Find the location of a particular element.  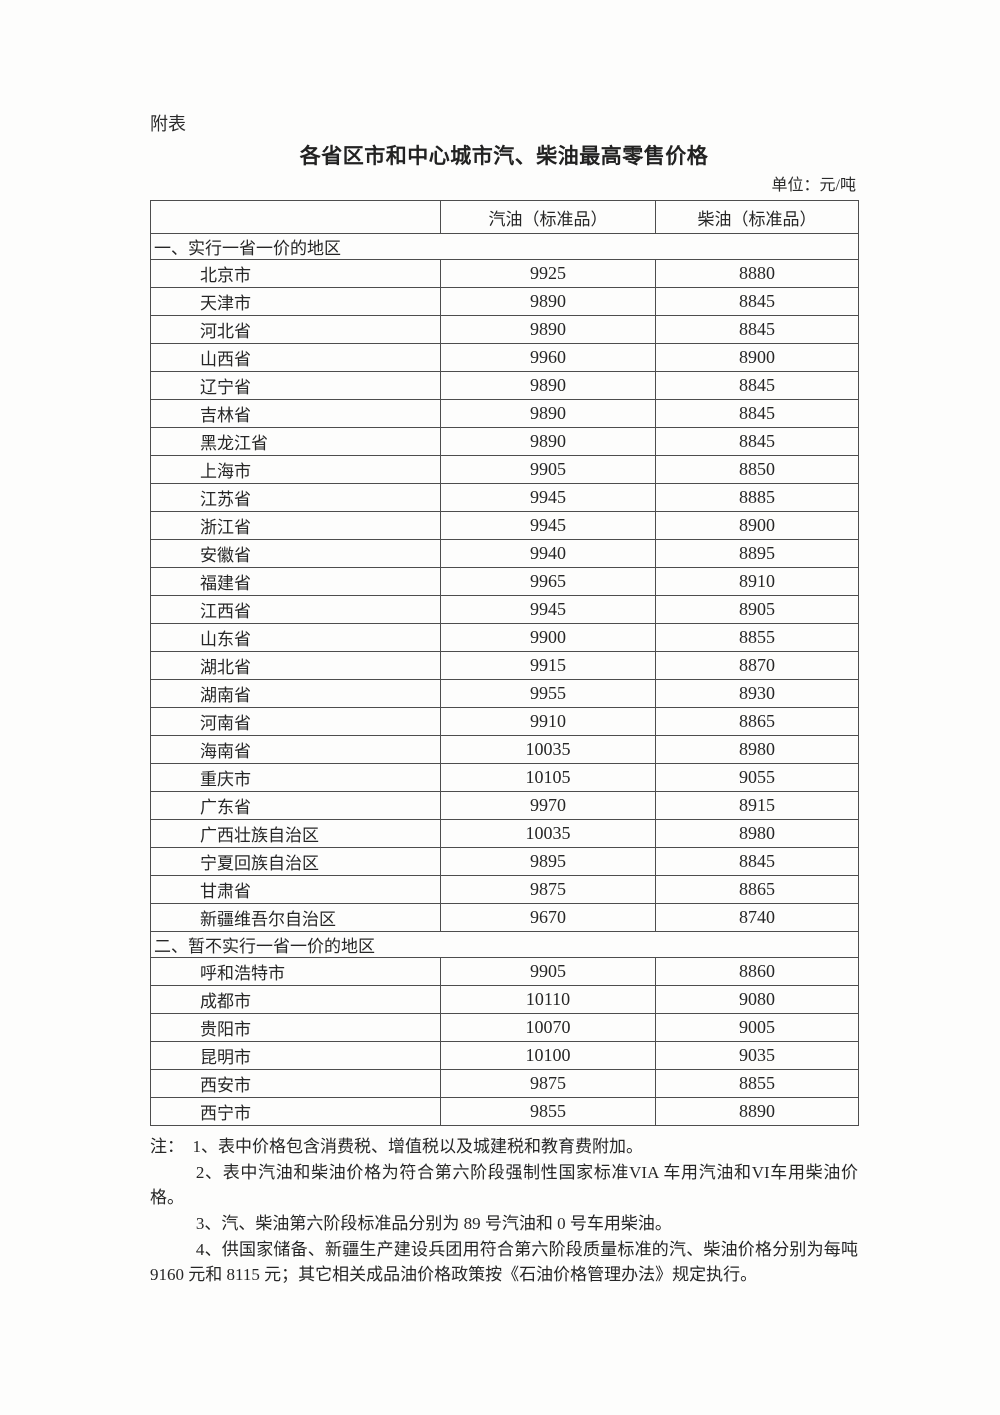

gasoline-price-cell: 9960 is located at coordinates (548, 357).